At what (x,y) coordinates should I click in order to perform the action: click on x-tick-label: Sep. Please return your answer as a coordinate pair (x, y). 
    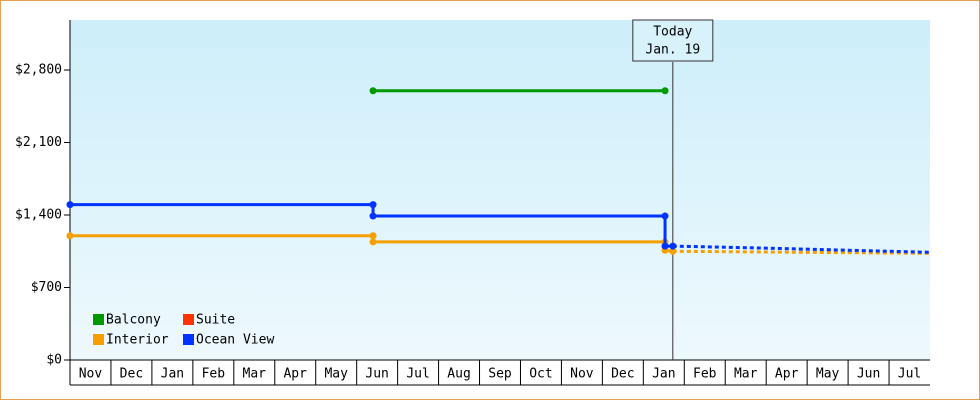
    Looking at the image, I should click on (500, 374).